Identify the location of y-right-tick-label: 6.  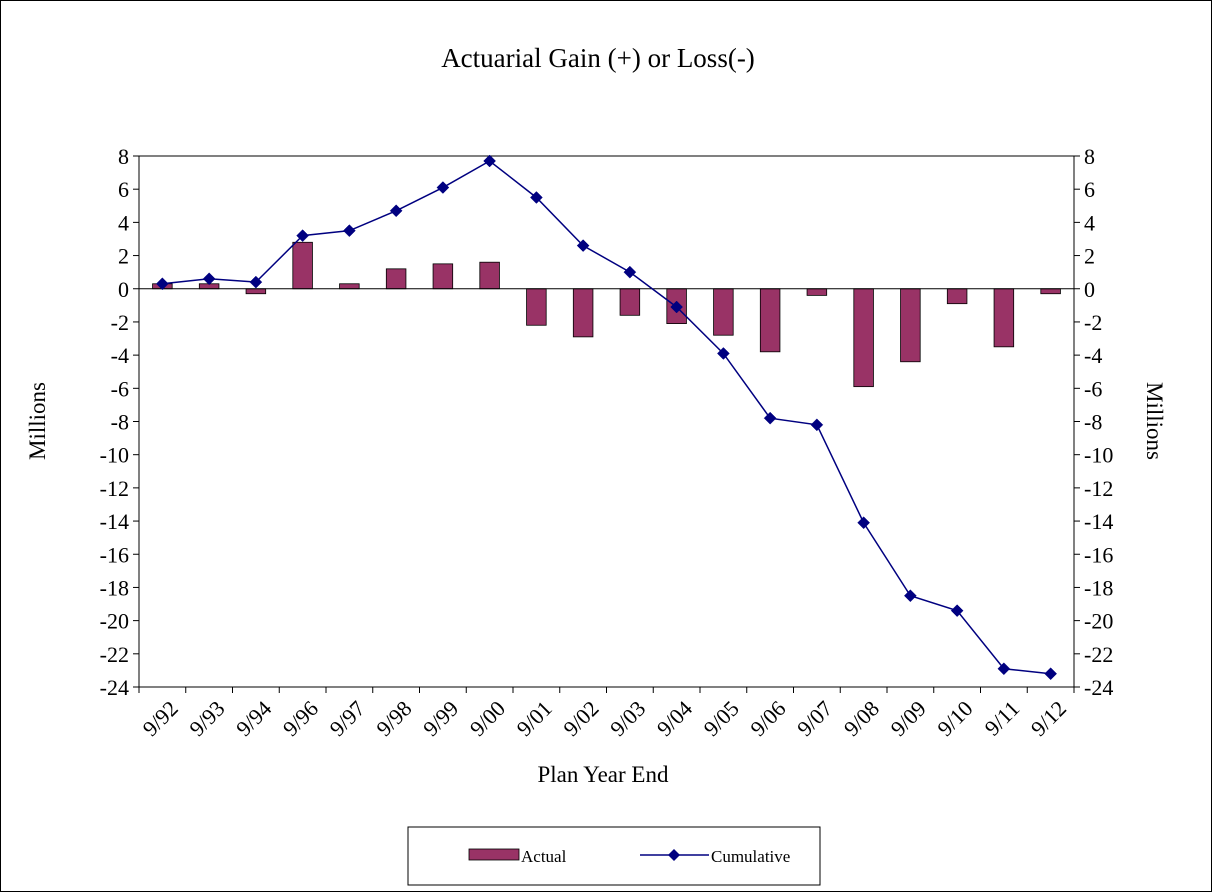
(1089, 189).